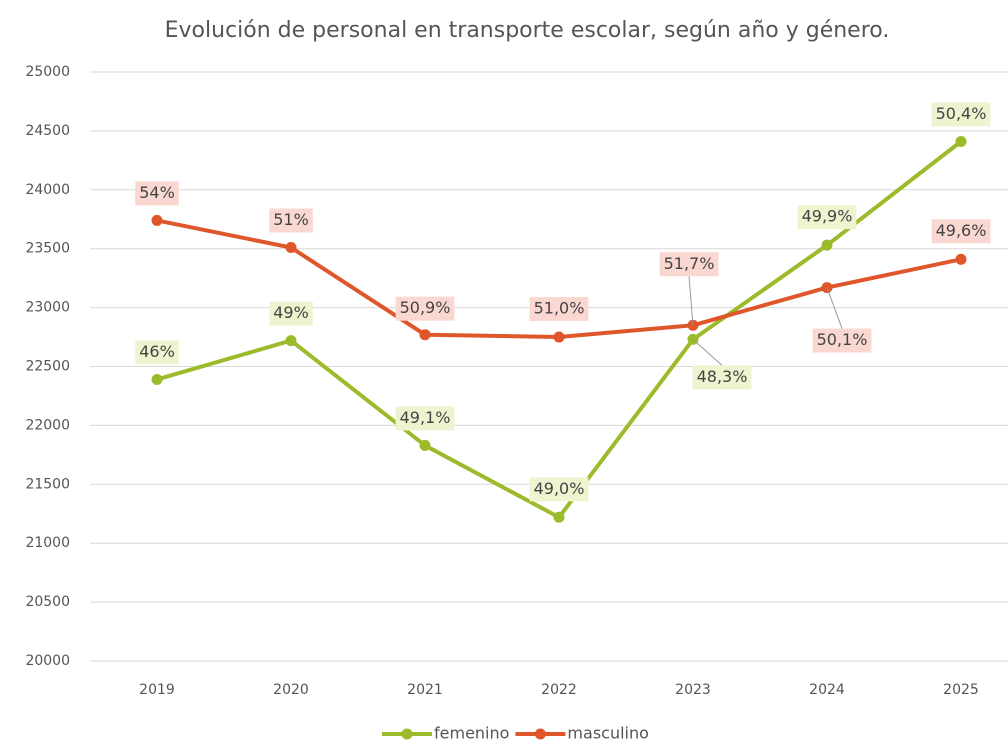  I want to click on data-label-group: 51,7%, so click(689, 264).